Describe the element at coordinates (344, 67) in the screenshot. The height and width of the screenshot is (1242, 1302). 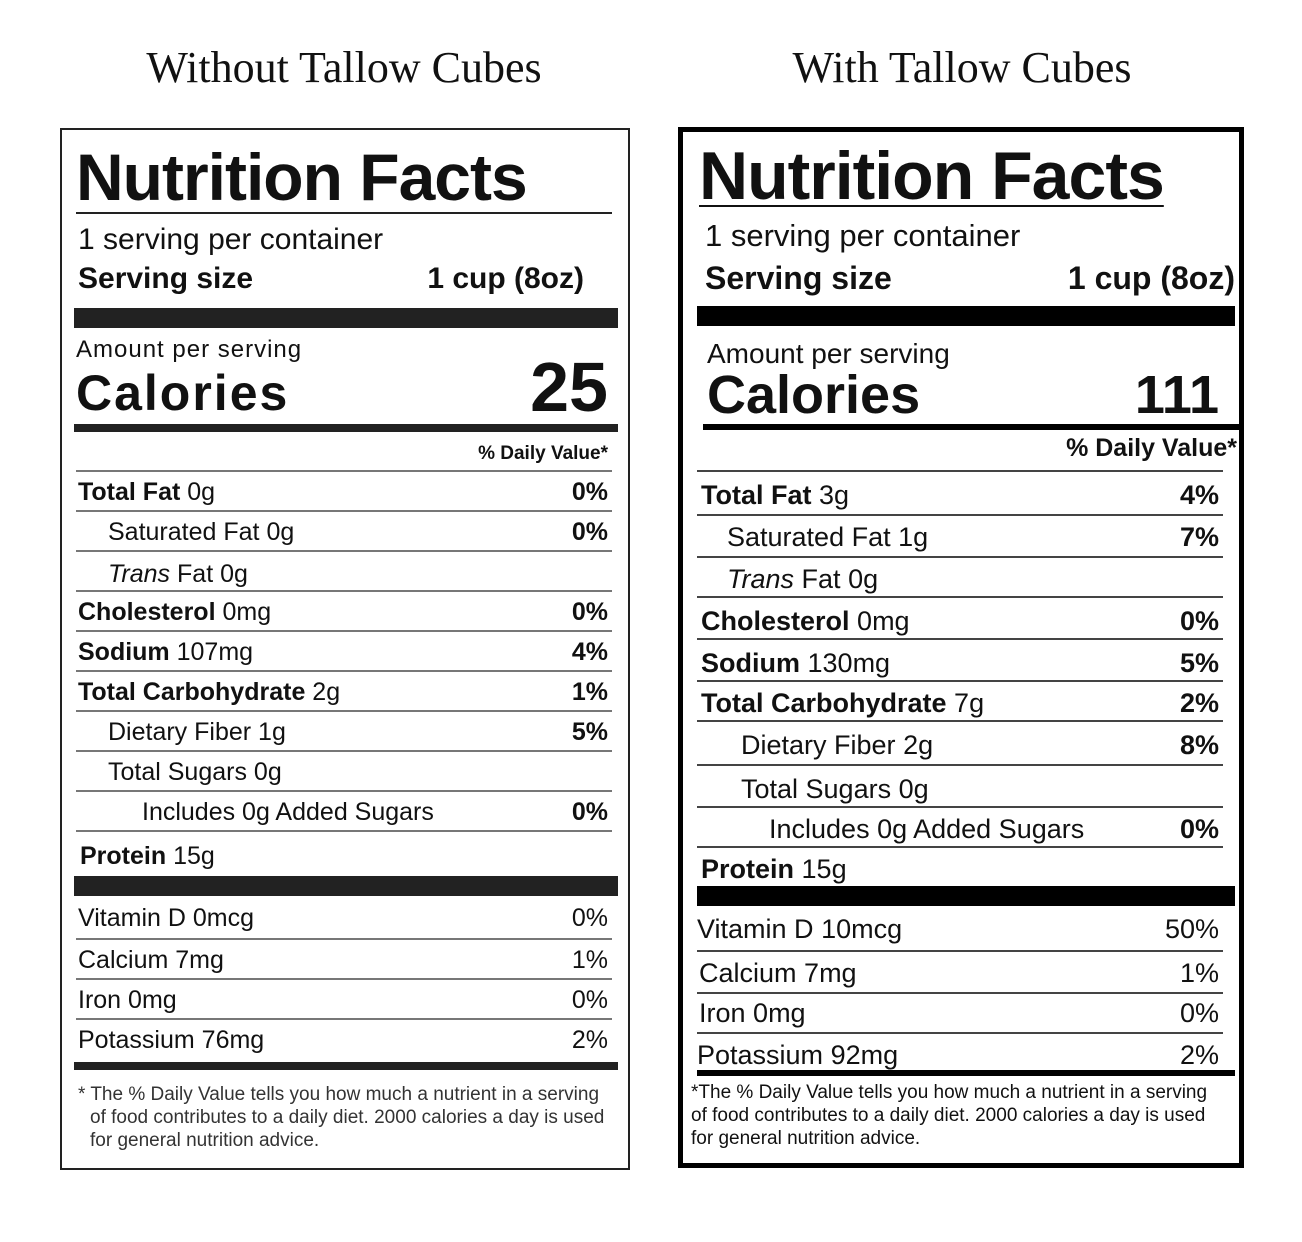
I see `left-heading: Without Tallow Cubes` at that location.